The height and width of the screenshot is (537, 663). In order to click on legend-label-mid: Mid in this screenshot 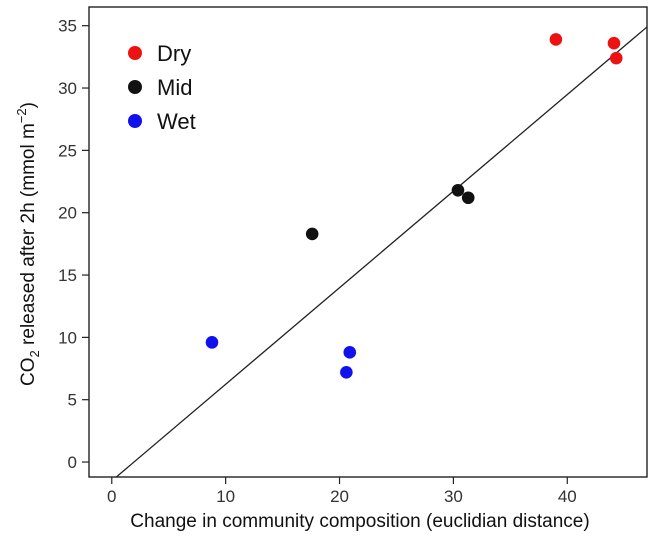, I will do `click(174, 87)`.